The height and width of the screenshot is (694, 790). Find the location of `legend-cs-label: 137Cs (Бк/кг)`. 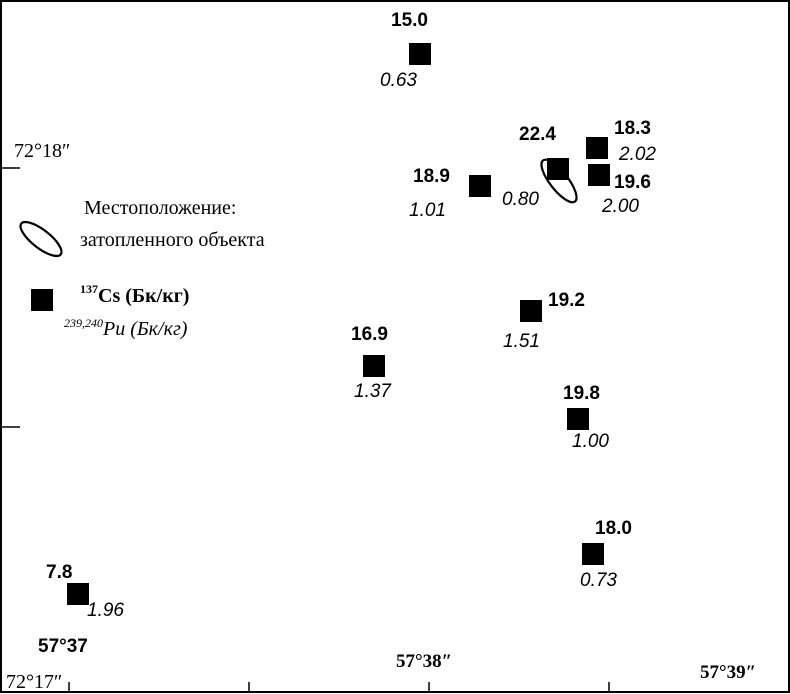

legend-cs-label: 137Cs (Бк/кг) is located at coordinates (134, 294).